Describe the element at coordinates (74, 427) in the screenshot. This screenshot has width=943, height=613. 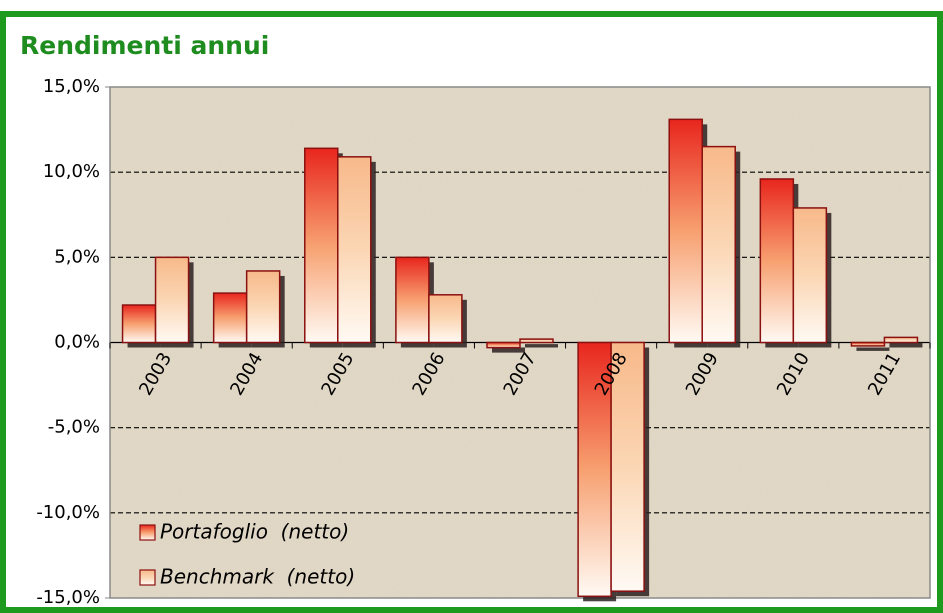
I see `y-tick-label: -5,0%` at that location.